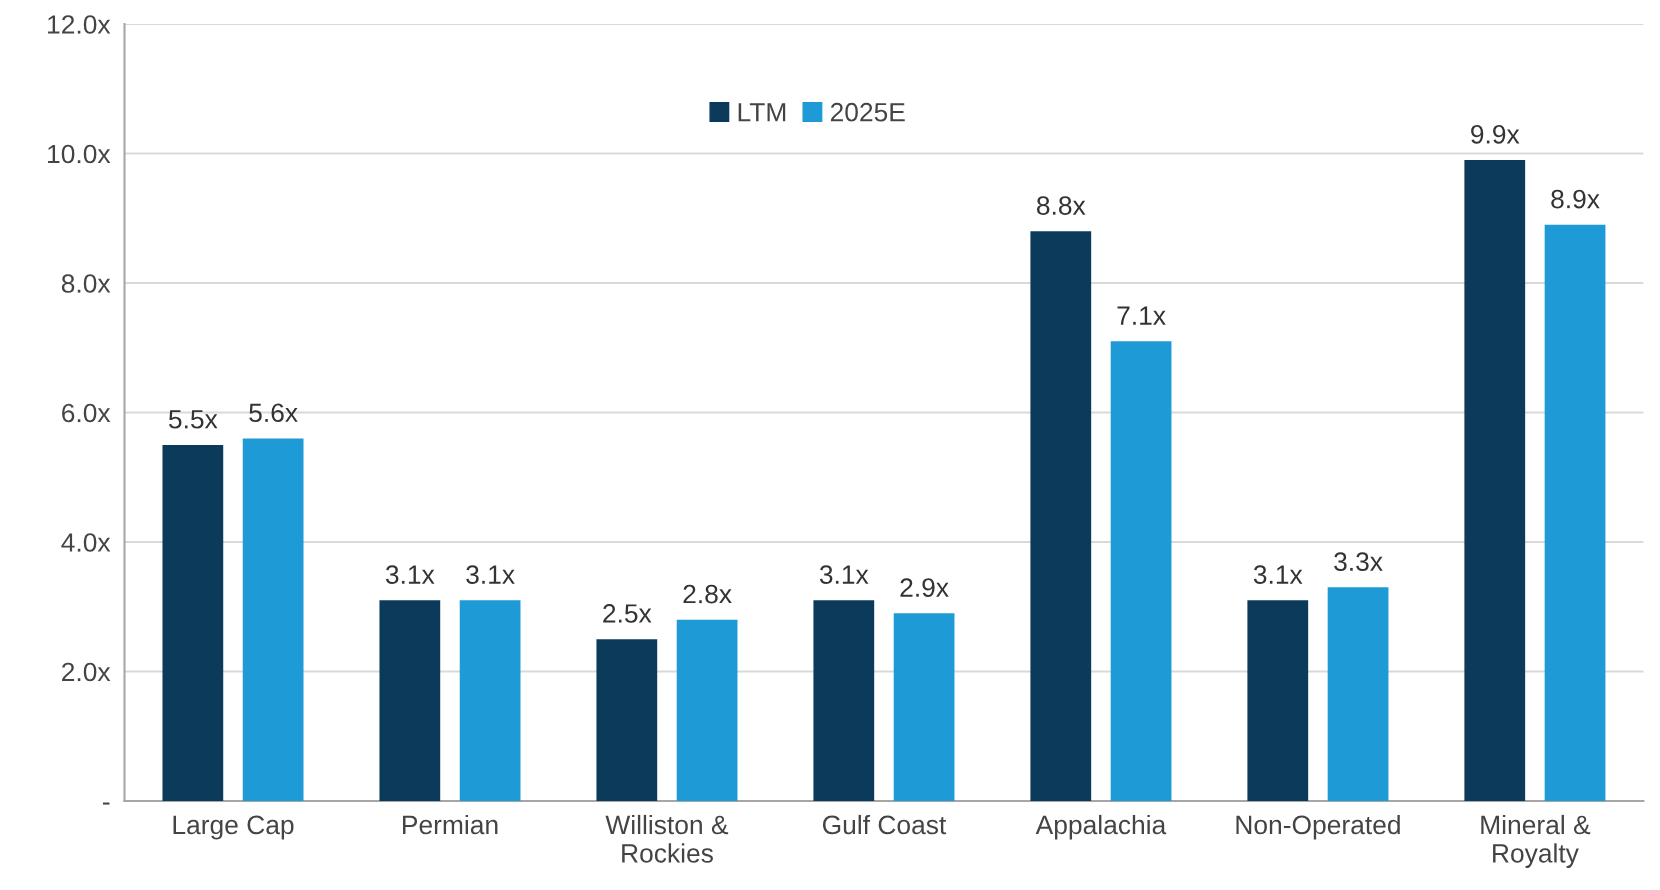 The image size is (1660, 890). What do you see at coordinates (79, 154) in the screenshot?
I see `y-tick-label: 10.0x` at bounding box center [79, 154].